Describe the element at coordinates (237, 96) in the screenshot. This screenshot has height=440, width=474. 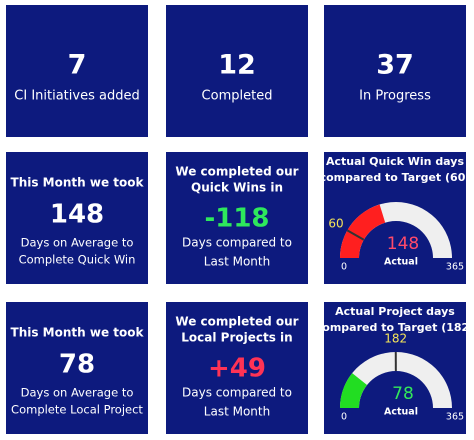
I see `kpi-label: Completed` at that location.